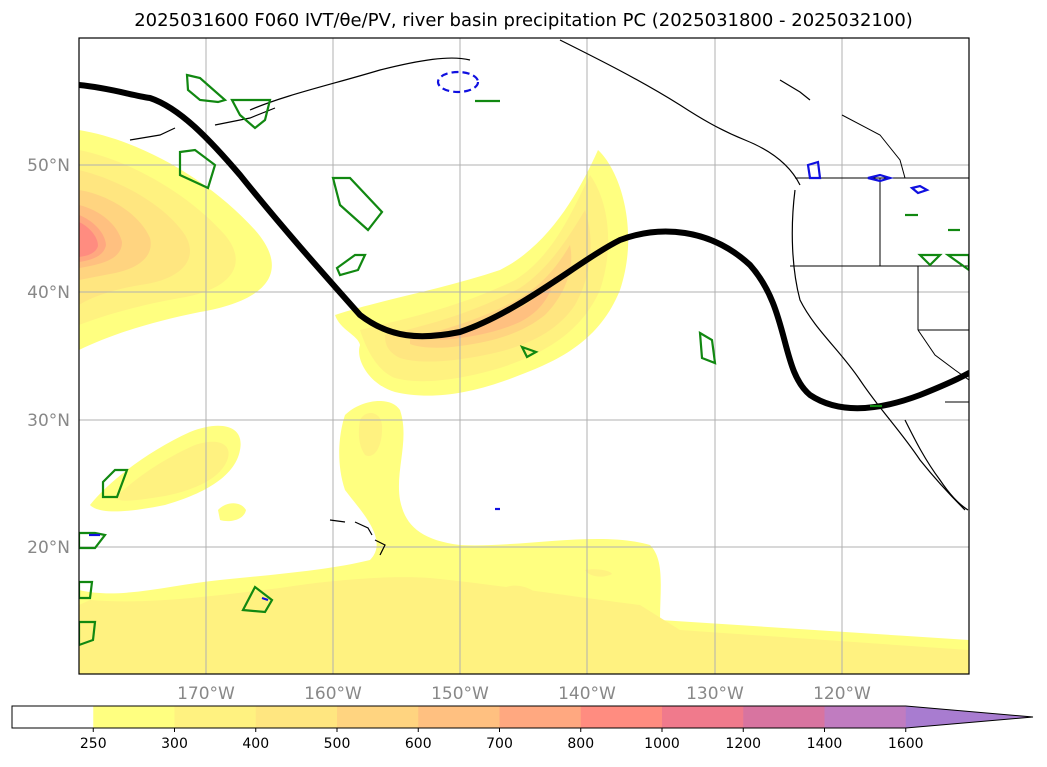  Describe the element at coordinates (48, 357) in the screenshot. I see `latitude-labels: 50°N 40°N 30°N 20°N` at that location.